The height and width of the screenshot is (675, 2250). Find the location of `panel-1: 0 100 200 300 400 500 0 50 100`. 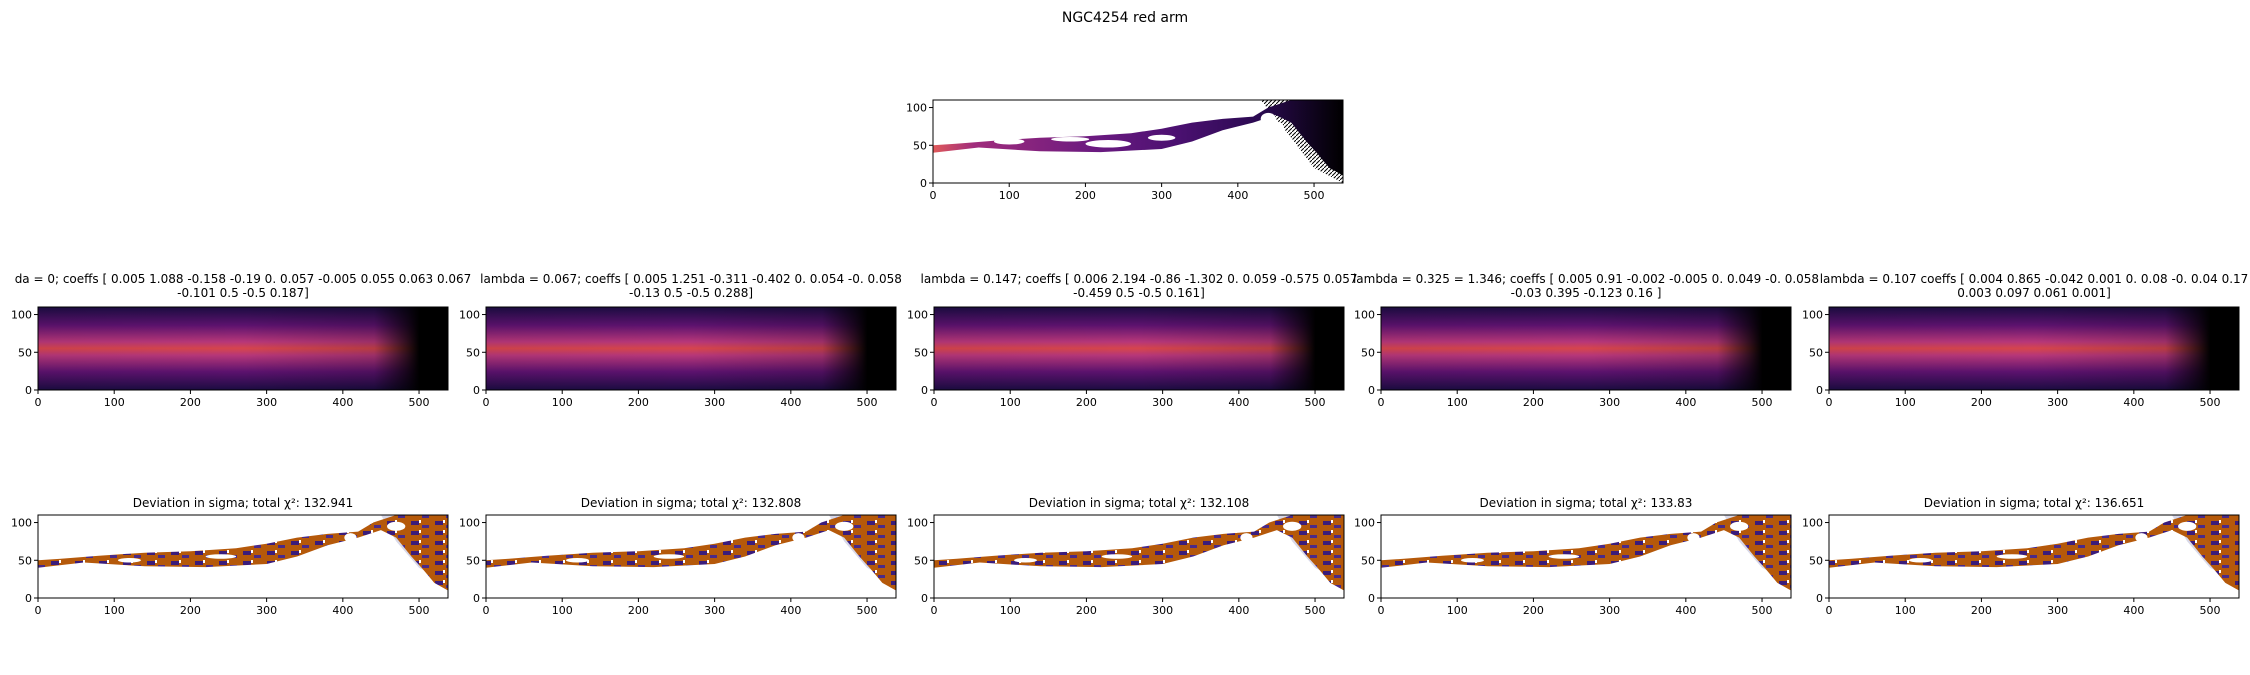

panel-1: 0 100 200 300 400 500 0 50 100 is located at coordinates (1125, 150).